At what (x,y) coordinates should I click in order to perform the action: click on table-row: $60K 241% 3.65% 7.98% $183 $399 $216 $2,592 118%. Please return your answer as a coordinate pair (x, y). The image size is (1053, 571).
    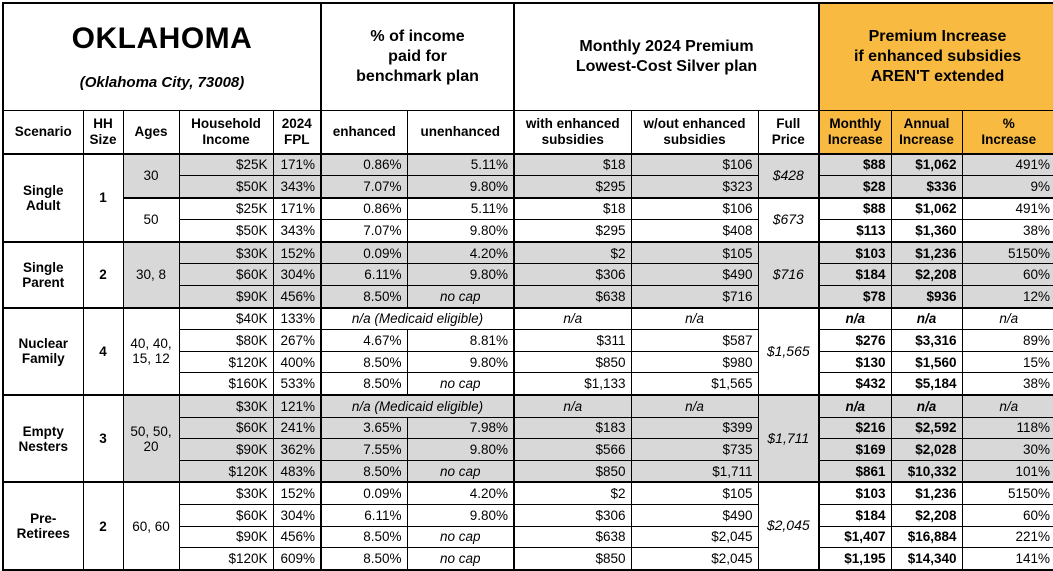
    Looking at the image, I should click on (528, 428).